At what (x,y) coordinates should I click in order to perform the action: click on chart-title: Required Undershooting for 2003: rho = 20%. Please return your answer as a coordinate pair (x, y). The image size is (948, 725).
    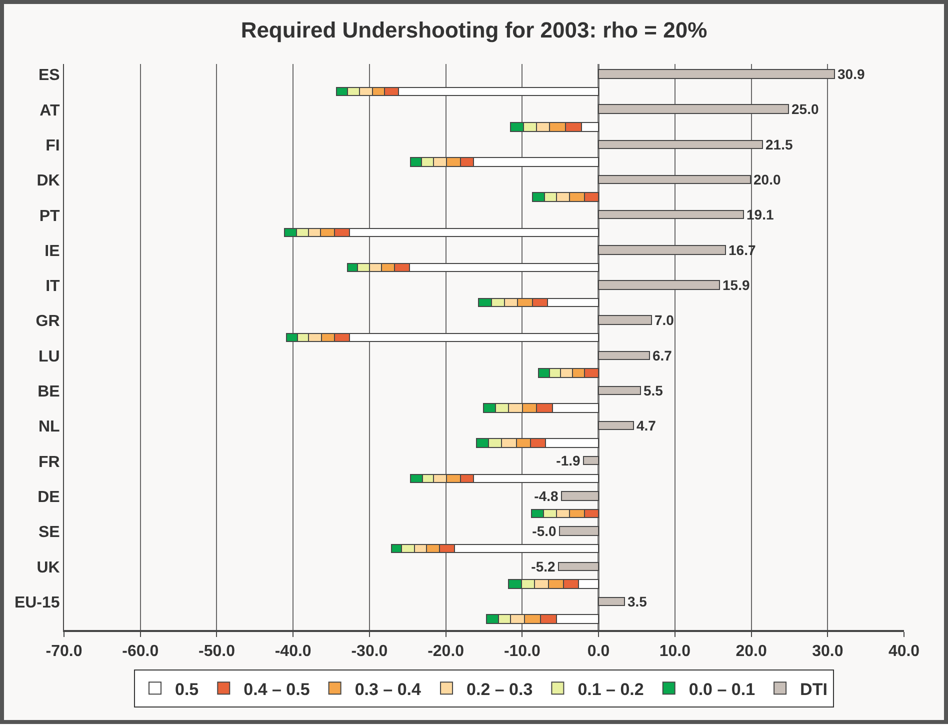
    Looking at the image, I should click on (474, 29).